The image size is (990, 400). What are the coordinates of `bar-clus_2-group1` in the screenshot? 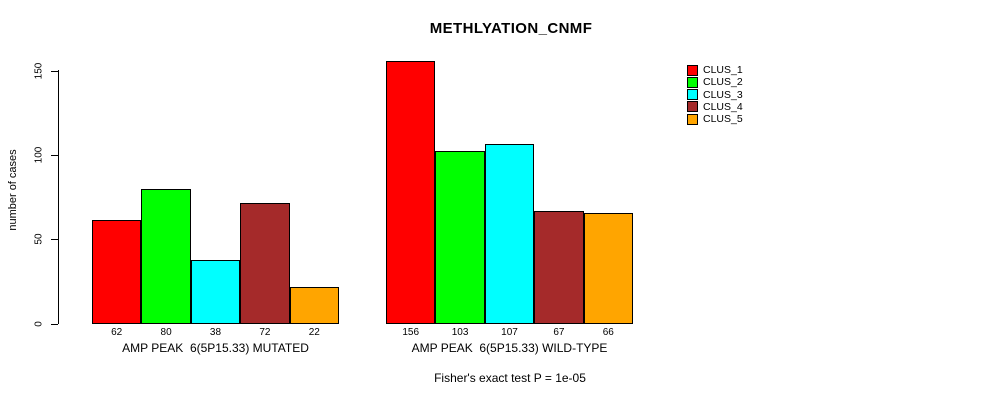 It's located at (166, 256).